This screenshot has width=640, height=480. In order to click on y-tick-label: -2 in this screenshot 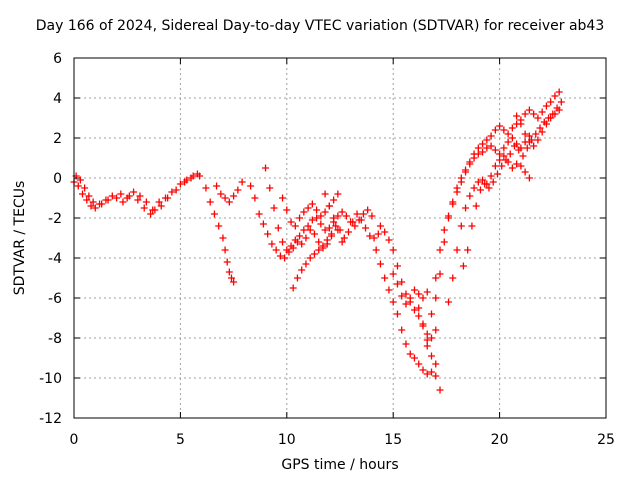, I will do `click(55, 219)`.